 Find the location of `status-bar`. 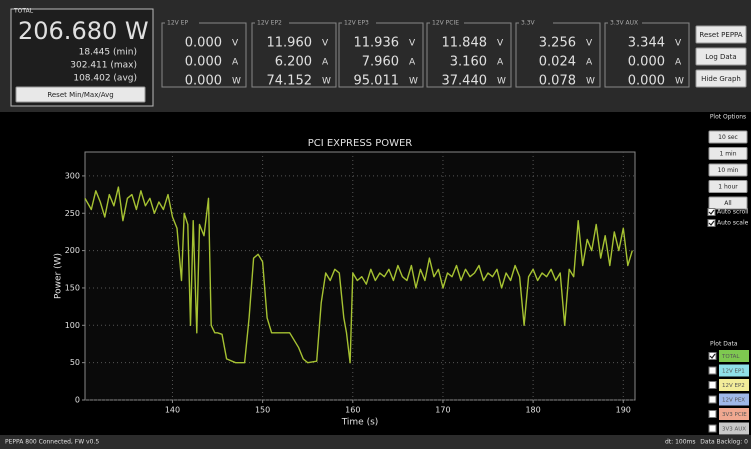

status-bar is located at coordinates (375, 442).